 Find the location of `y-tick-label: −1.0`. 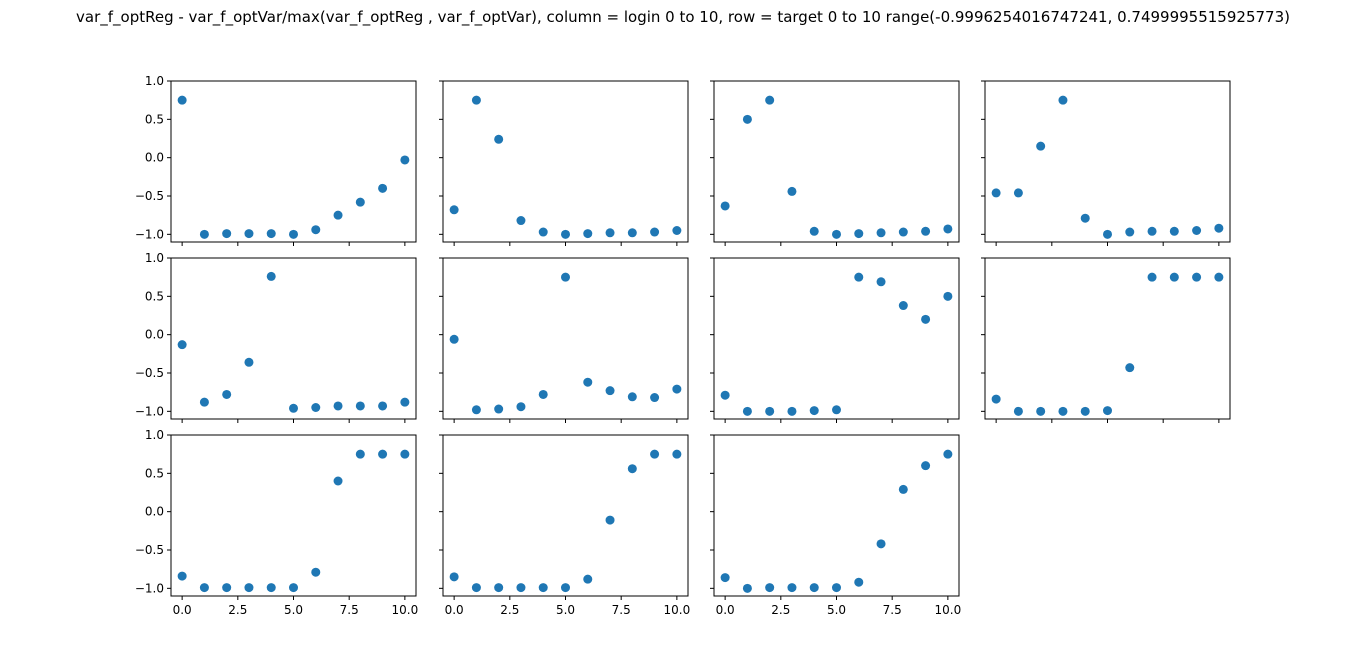

y-tick-label: −1.0 is located at coordinates (149, 234).